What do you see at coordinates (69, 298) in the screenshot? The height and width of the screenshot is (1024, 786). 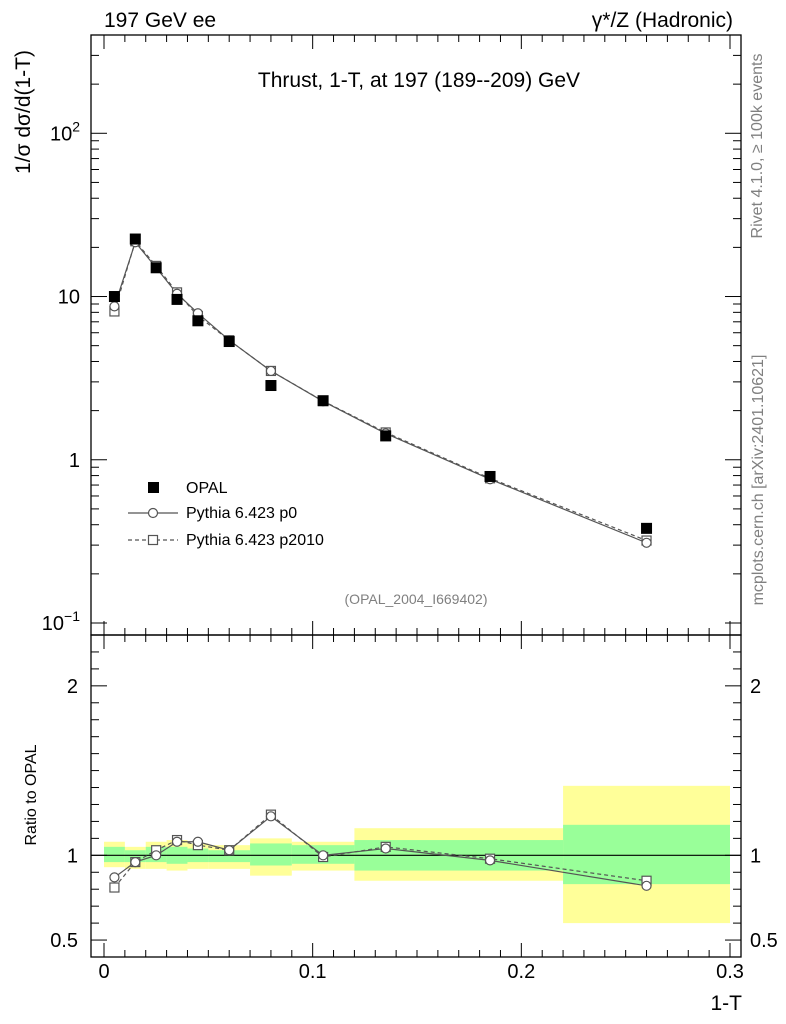 I see `y-tick-label: 10` at bounding box center [69, 298].